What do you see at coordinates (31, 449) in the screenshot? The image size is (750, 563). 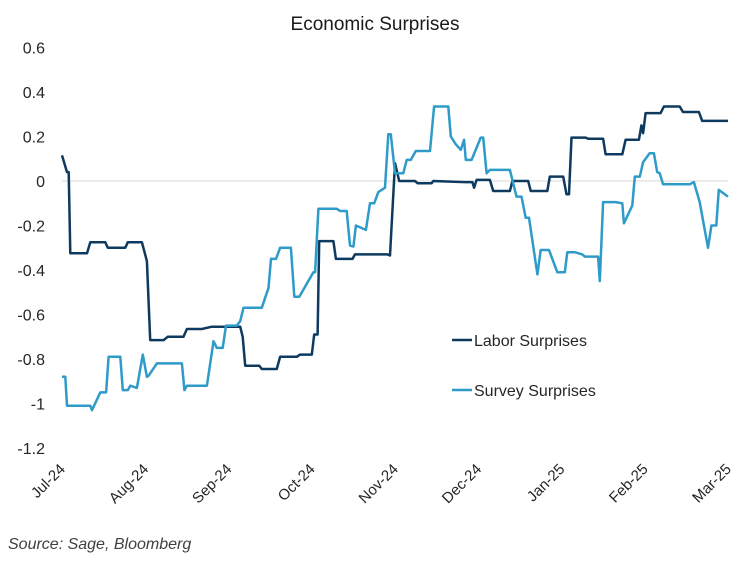 I see `y-tick-label: -1.2` at bounding box center [31, 449].